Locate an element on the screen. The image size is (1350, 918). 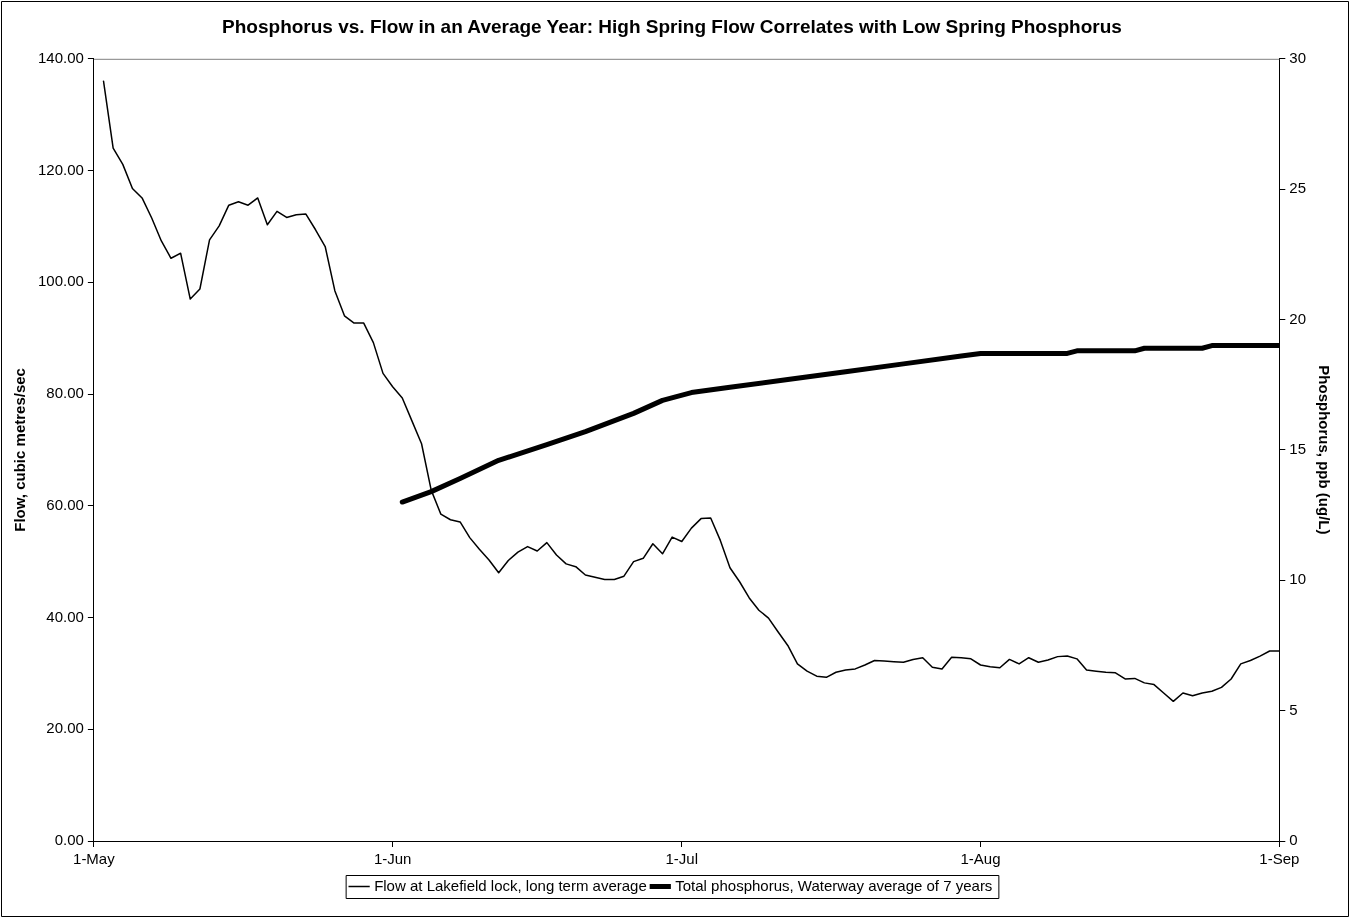
legend-label: Flow at Lakefield lock, long term average is located at coordinates (510, 885).